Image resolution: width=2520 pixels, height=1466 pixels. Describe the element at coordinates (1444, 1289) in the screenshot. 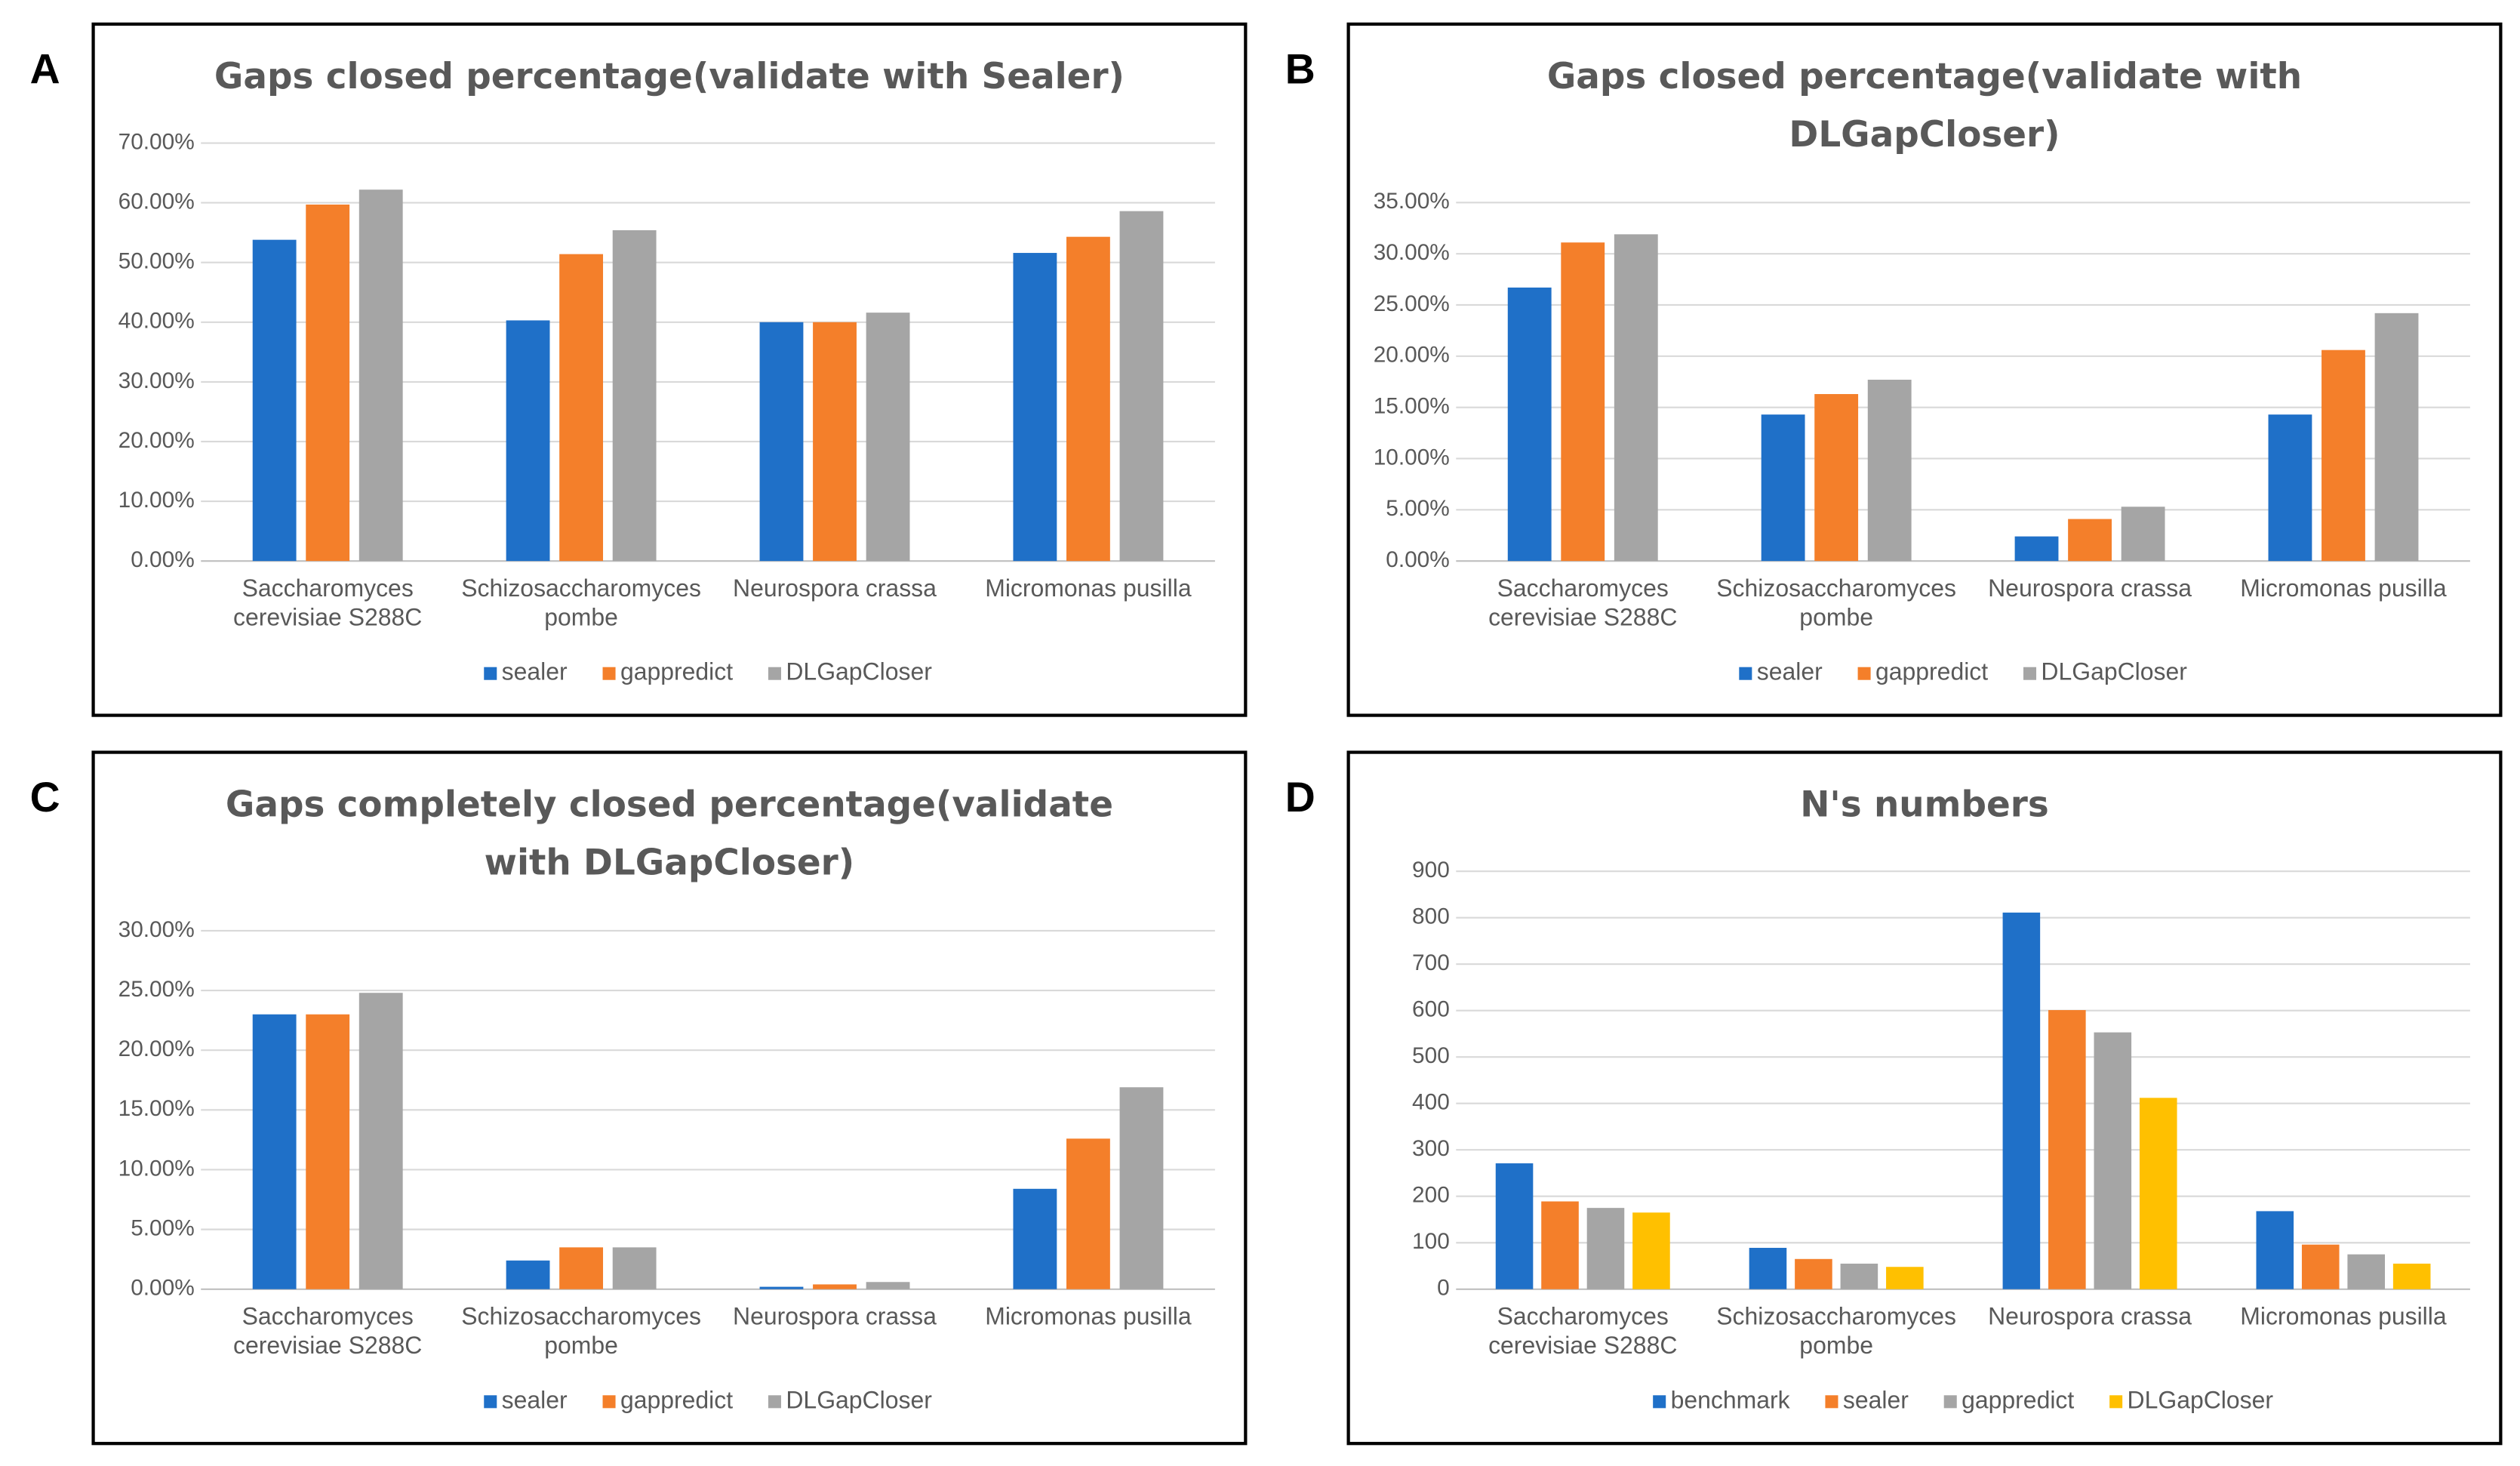

I see `y-tick-label: 0` at that location.